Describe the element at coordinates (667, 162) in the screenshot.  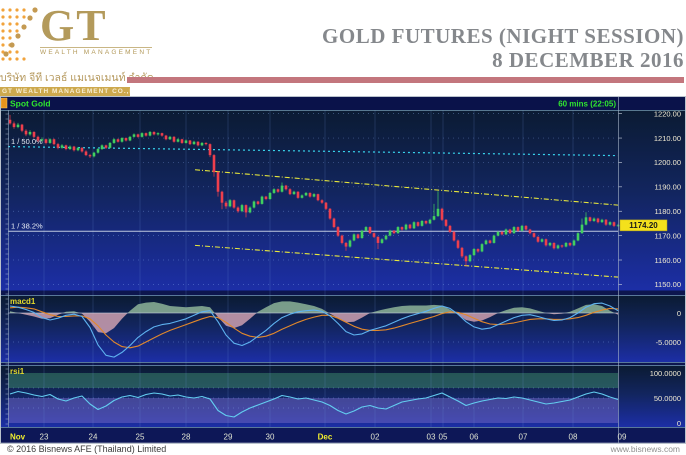
I see `price-axis-label: 1200.00` at that location.